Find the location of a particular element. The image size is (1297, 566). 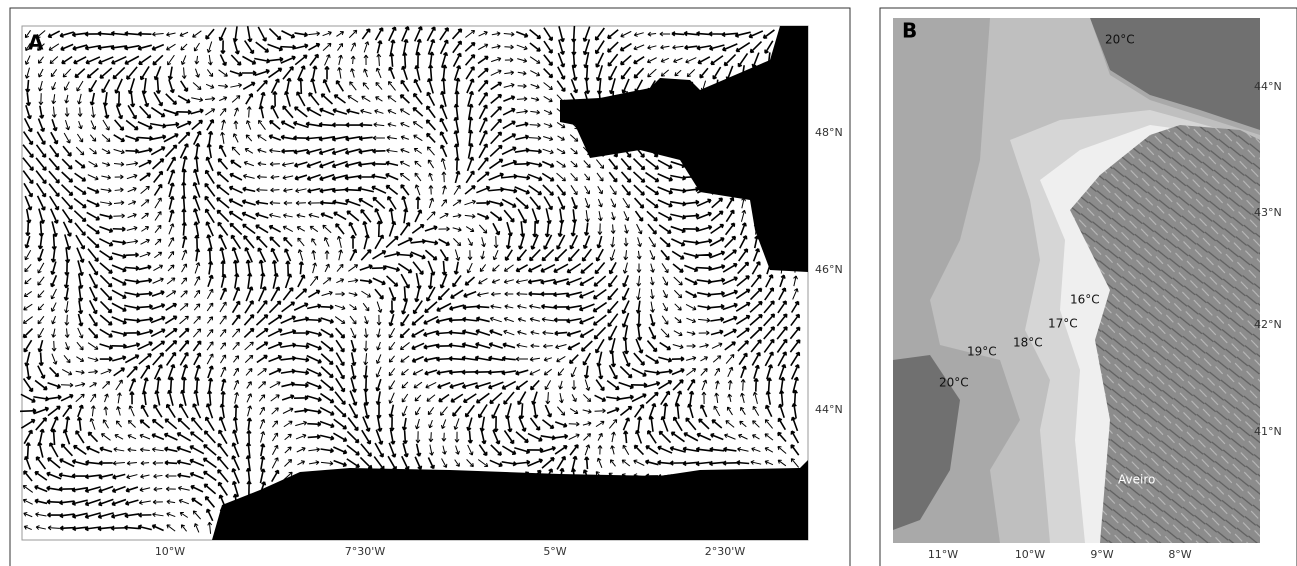

lat-label: 42°N is located at coordinates (1268, 324).